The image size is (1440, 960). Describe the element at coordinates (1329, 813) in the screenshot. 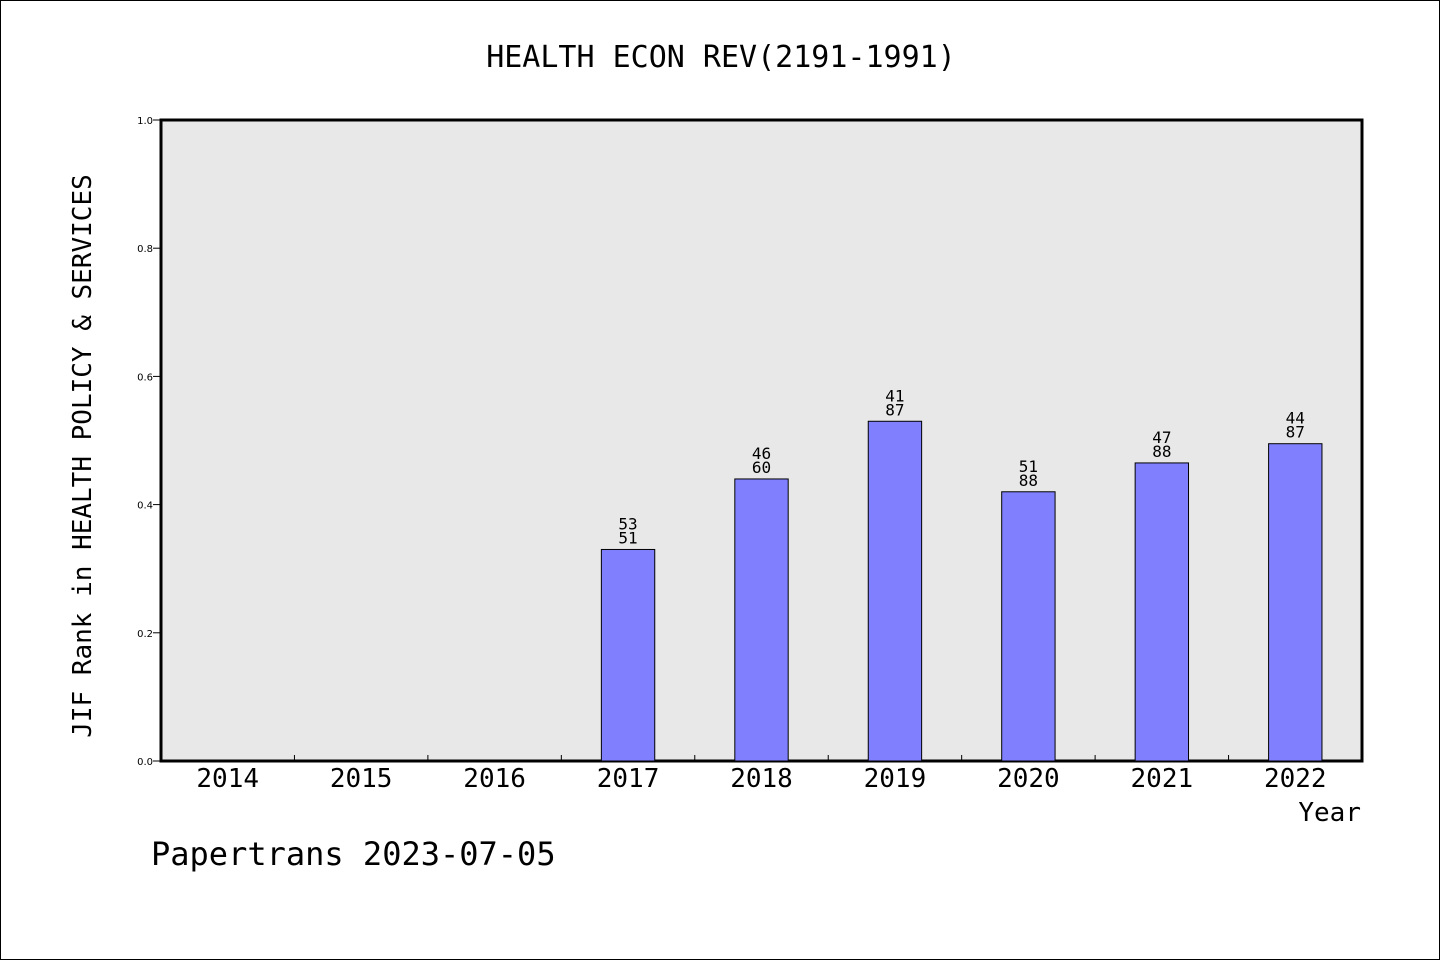

I see `x-axis-label: Year` at that location.